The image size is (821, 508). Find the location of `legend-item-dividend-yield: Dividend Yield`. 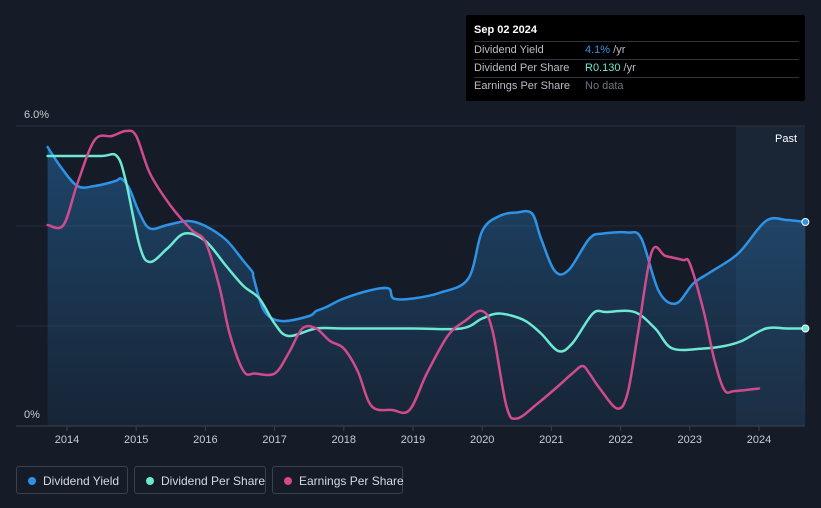

legend-item-dividend-yield: Dividend Yield is located at coordinates (72, 480).